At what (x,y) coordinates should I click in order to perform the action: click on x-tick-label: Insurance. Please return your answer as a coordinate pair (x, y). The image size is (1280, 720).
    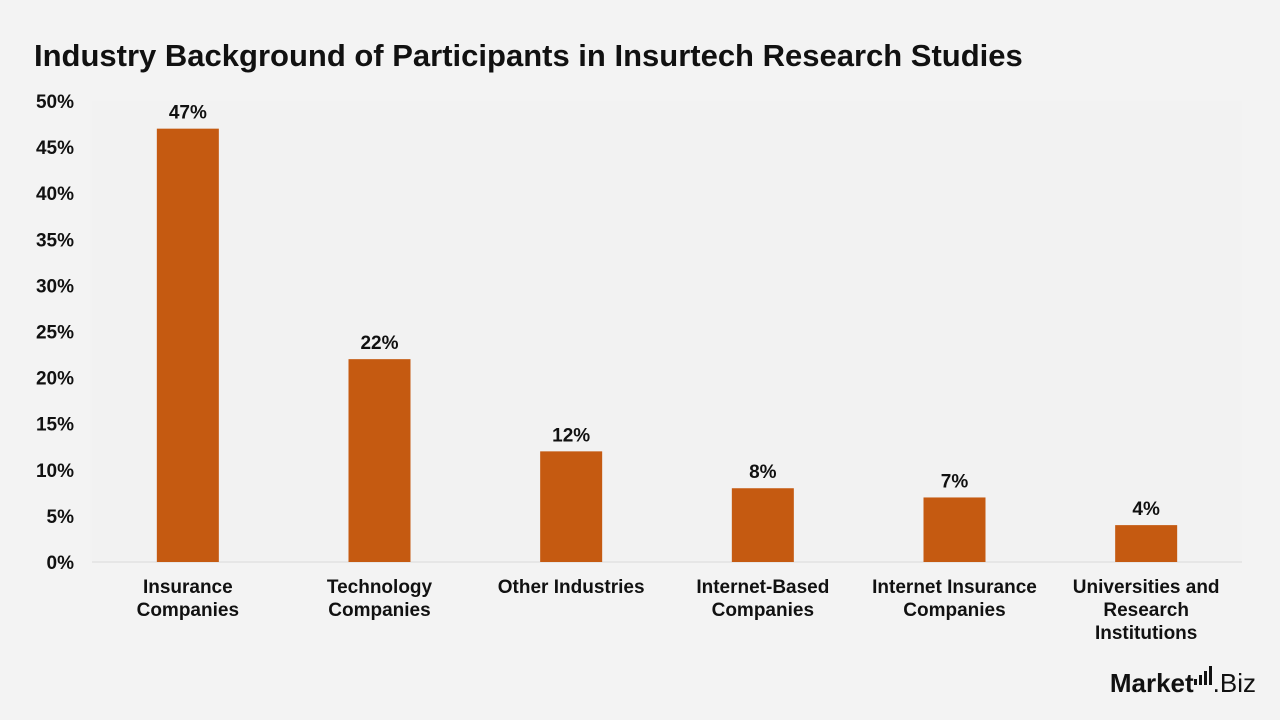
    Looking at the image, I should click on (188, 587).